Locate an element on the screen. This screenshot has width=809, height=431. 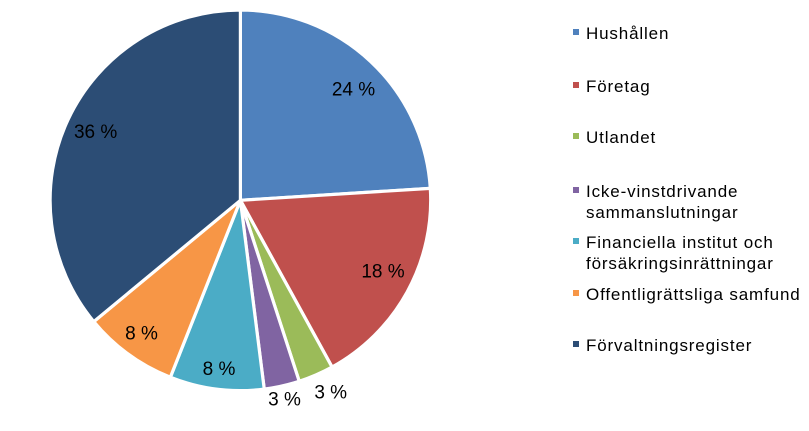
svg-text: 36 % is located at coordinates (95, 132).